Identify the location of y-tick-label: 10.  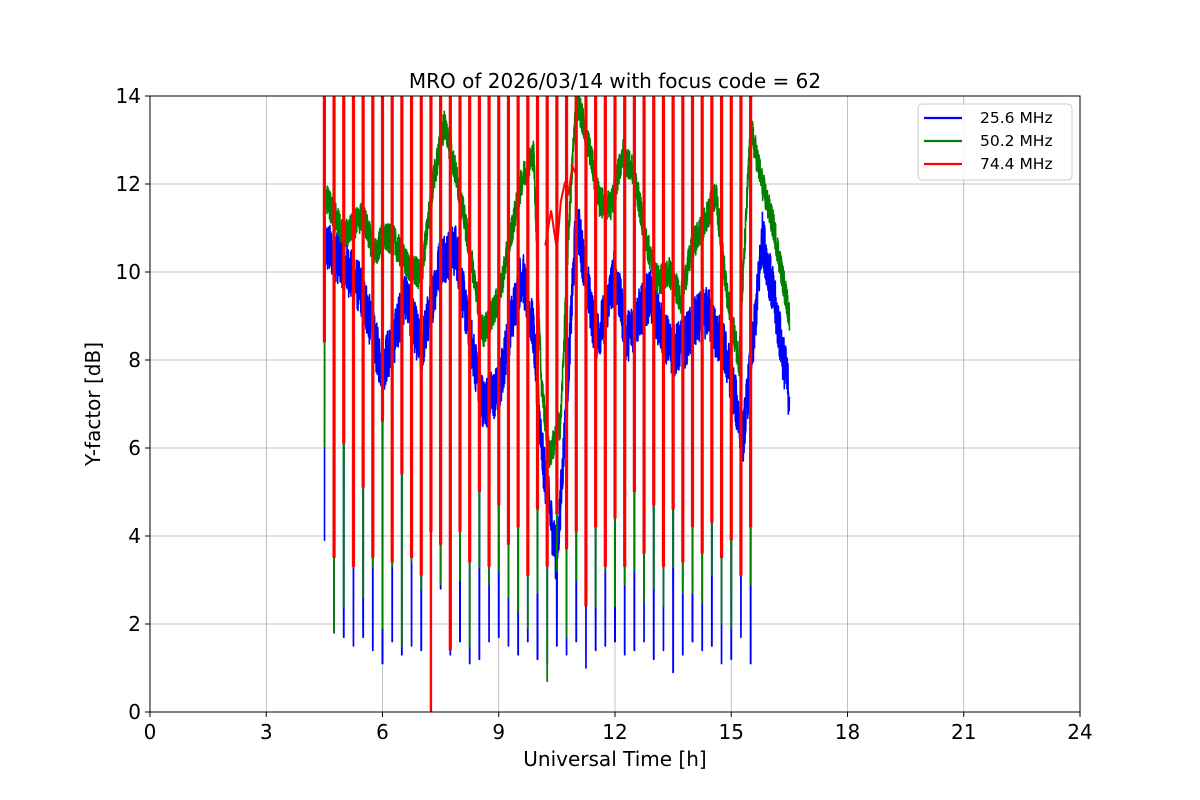
(128, 272).